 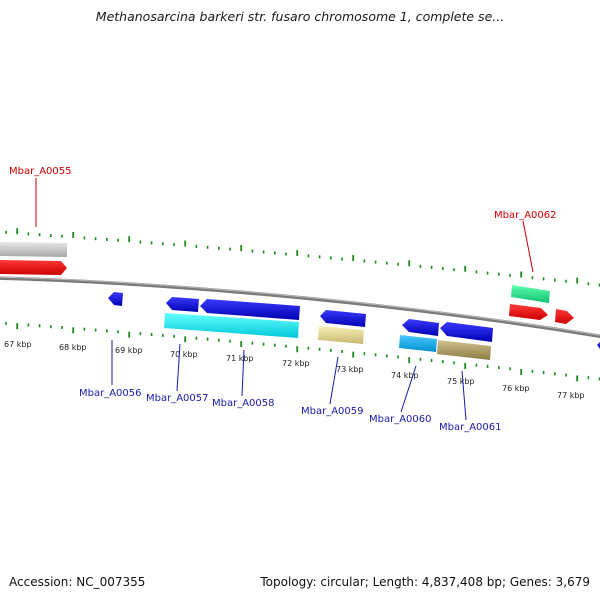 I want to click on gene-label-mbar-a0061: Mbar_A0061, so click(x=470, y=427).